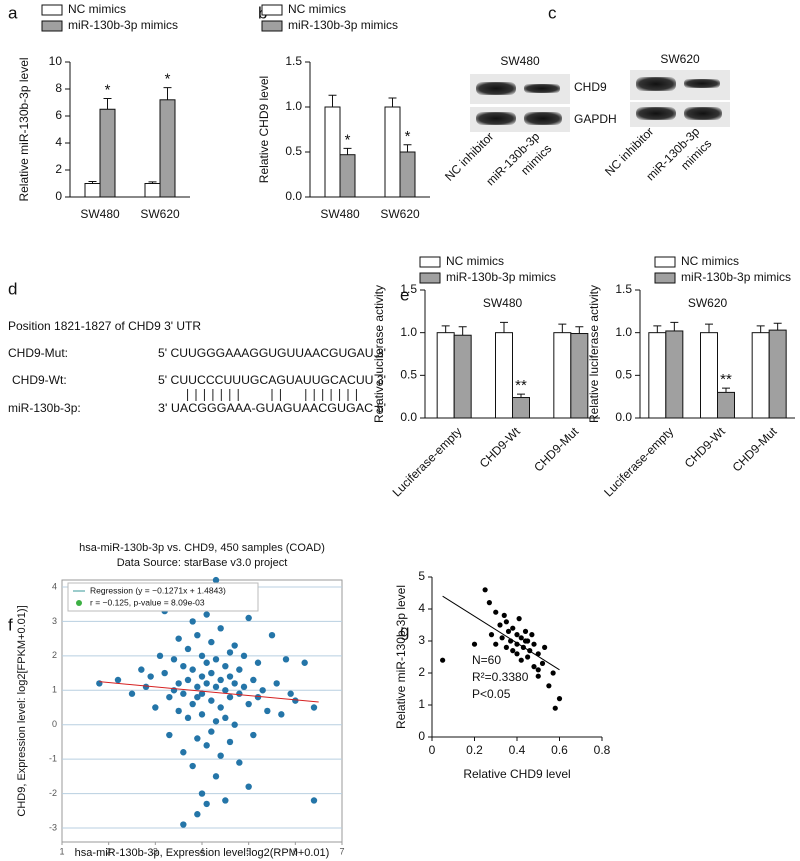 Image resolution: width=800 pixels, height=861 pixels. I want to click on panel-label: f, so click(10, 624).